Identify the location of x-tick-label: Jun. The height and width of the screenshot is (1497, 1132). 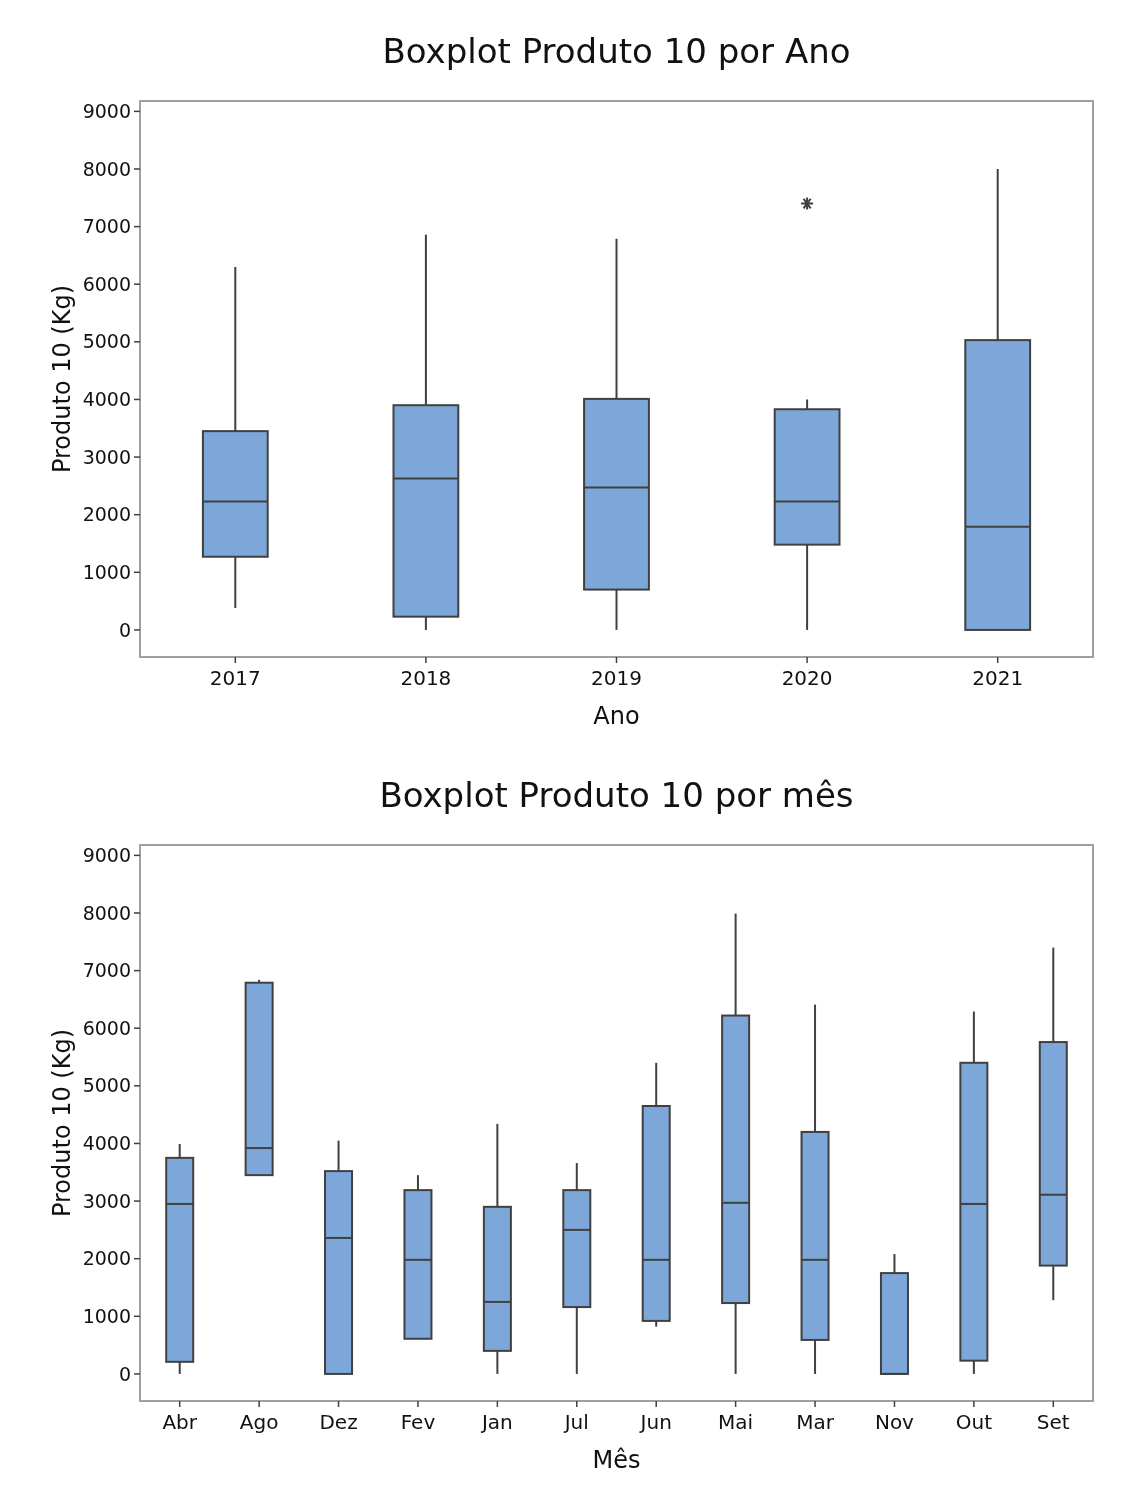
(655, 1422).